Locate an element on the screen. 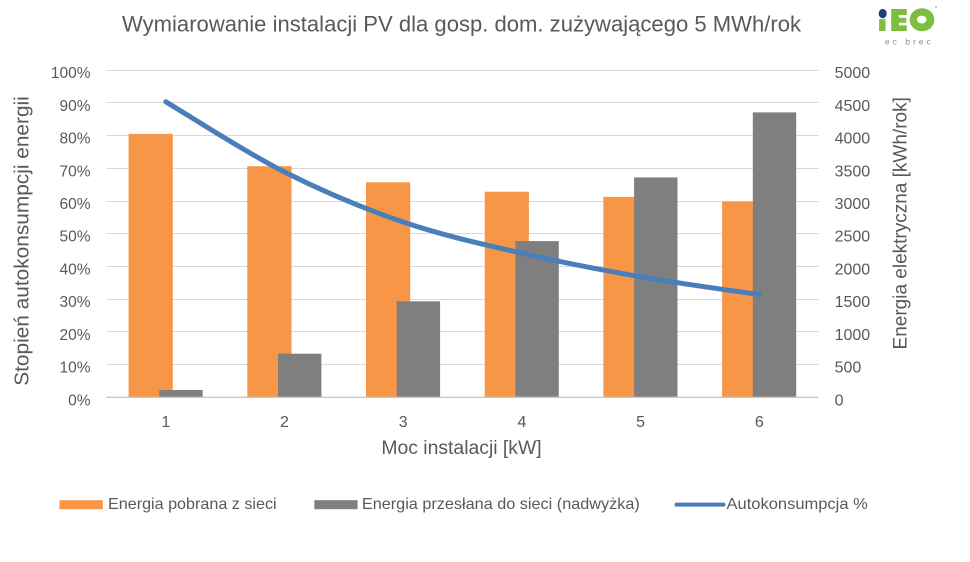  svg-text: 5 is located at coordinates (640, 422).